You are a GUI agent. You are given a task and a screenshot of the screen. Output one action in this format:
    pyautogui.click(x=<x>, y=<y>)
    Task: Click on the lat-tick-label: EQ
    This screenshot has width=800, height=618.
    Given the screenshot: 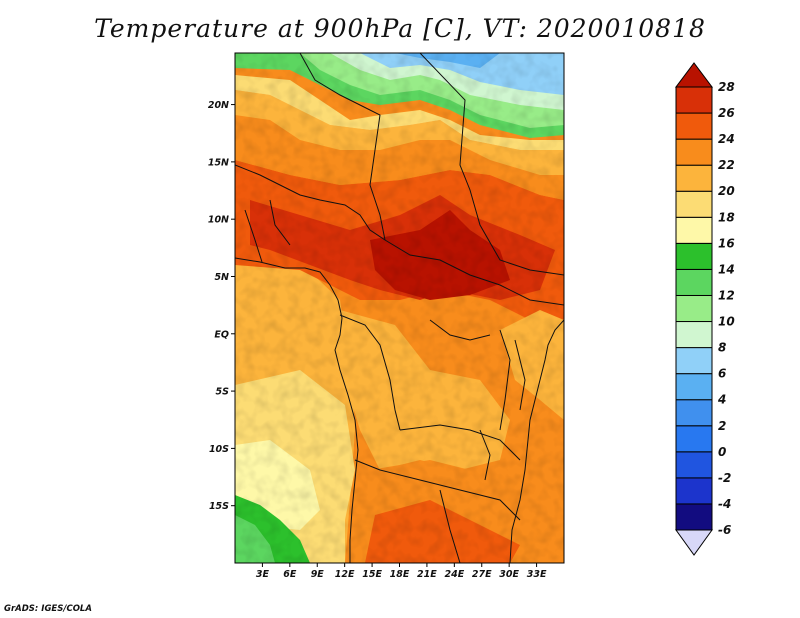 What is the action you would take?
    pyautogui.click(x=221, y=334)
    